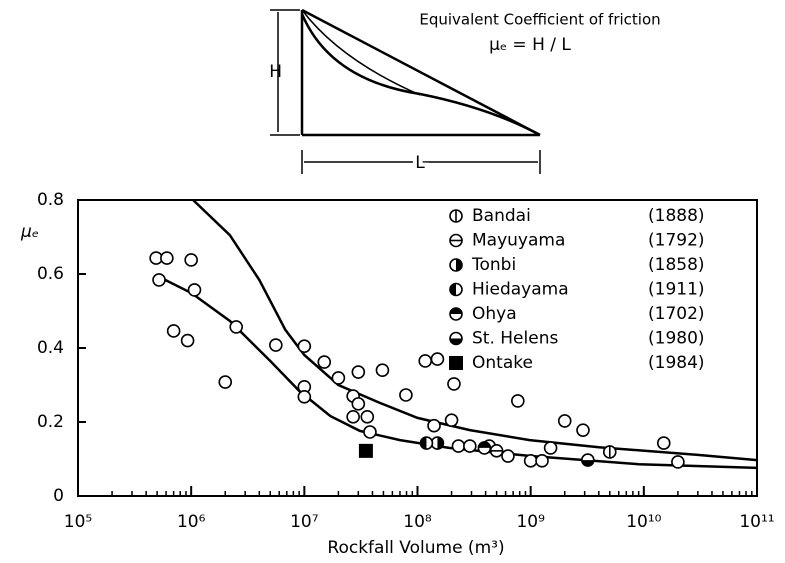 Image resolution: width=785 pixels, height=563 pixels. I want to click on x-tick-label: 10⁹, so click(530, 522).